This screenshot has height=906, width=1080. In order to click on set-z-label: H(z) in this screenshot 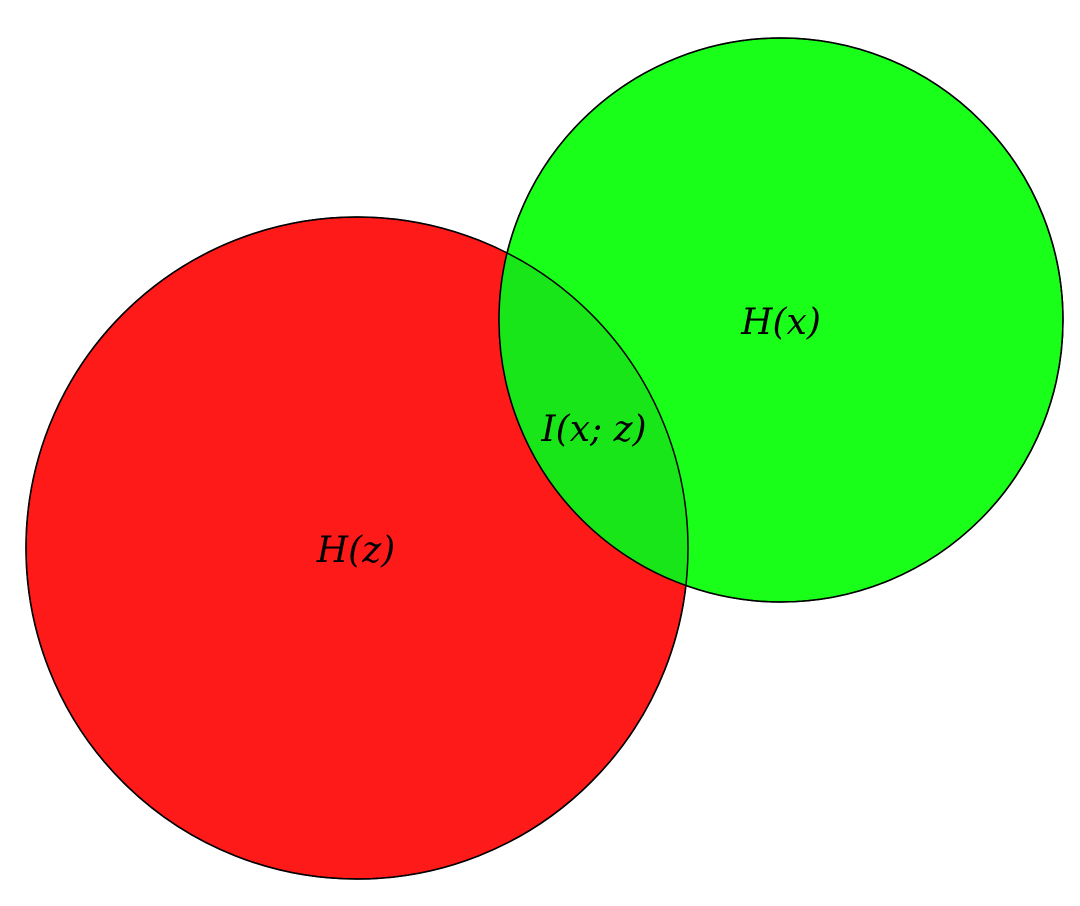, I will do `click(355, 550)`.